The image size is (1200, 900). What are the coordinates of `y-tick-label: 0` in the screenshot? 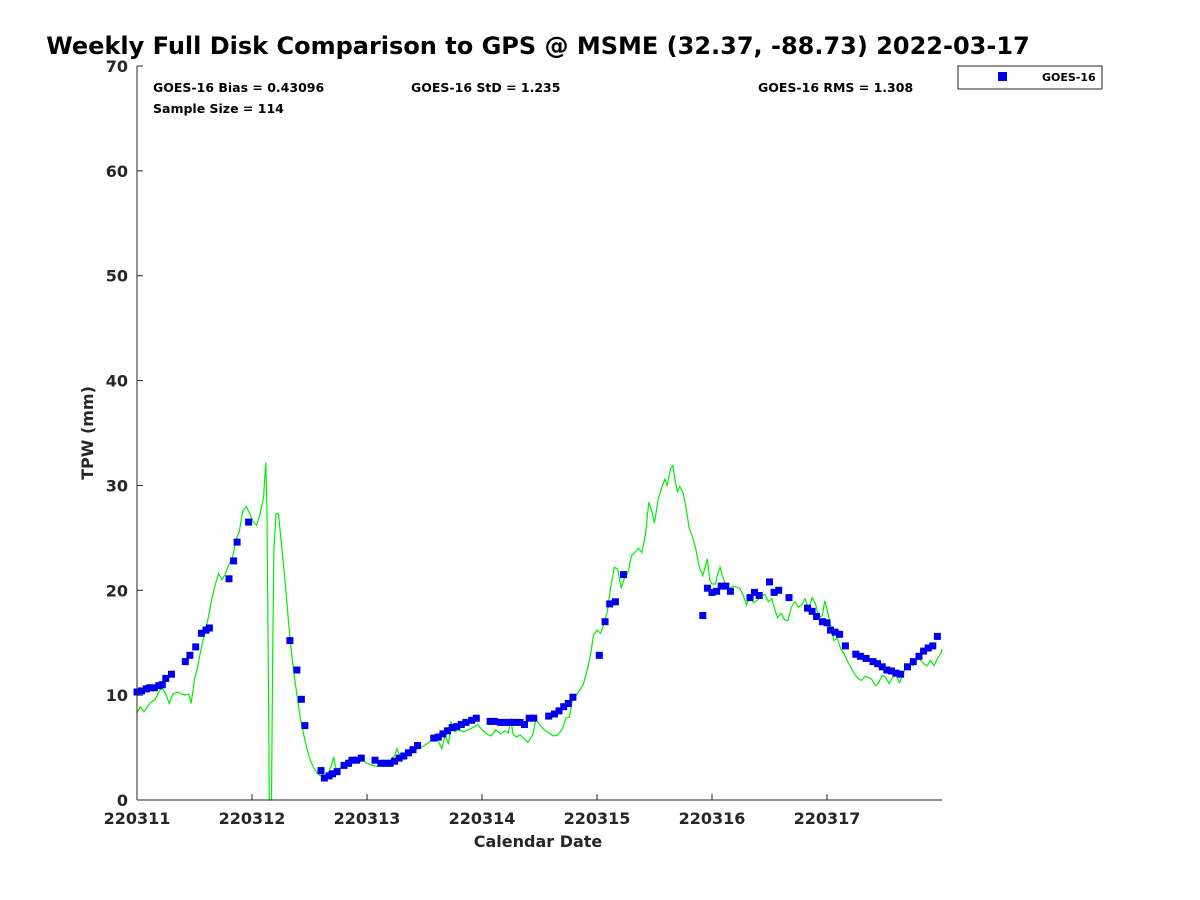 It's located at (122, 800).